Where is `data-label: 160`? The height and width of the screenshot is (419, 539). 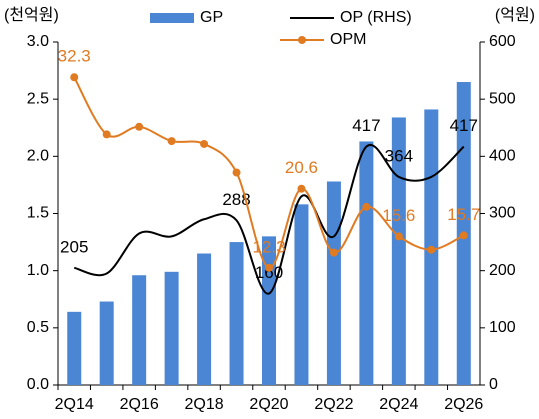 data-label: 160 is located at coordinates (269, 272).